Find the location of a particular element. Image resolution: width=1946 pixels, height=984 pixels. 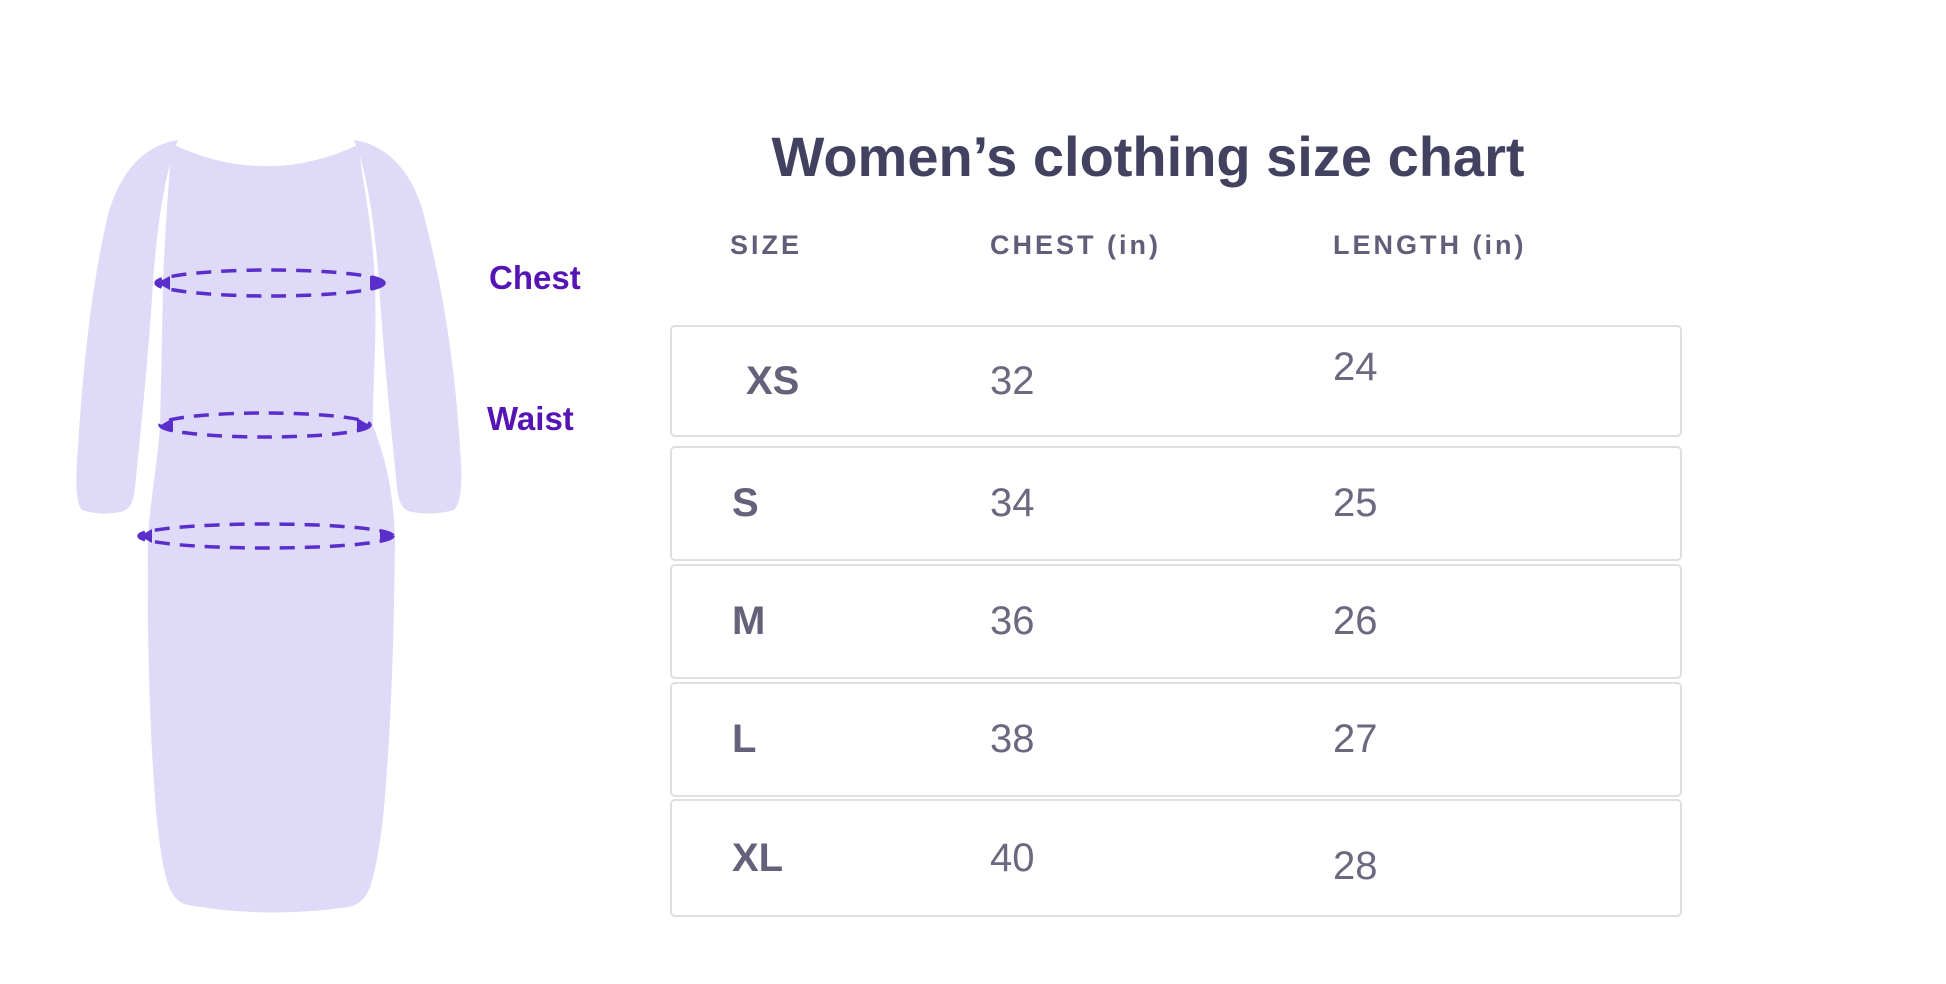

chest-cell: 36 is located at coordinates (1012, 621).